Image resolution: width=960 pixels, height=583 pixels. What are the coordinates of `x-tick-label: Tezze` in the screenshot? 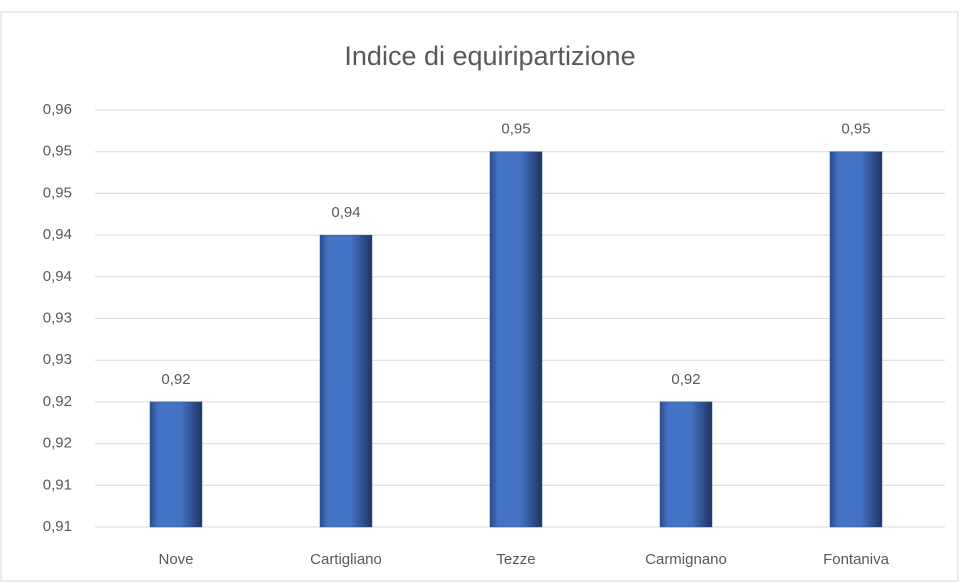 It's located at (515, 559).